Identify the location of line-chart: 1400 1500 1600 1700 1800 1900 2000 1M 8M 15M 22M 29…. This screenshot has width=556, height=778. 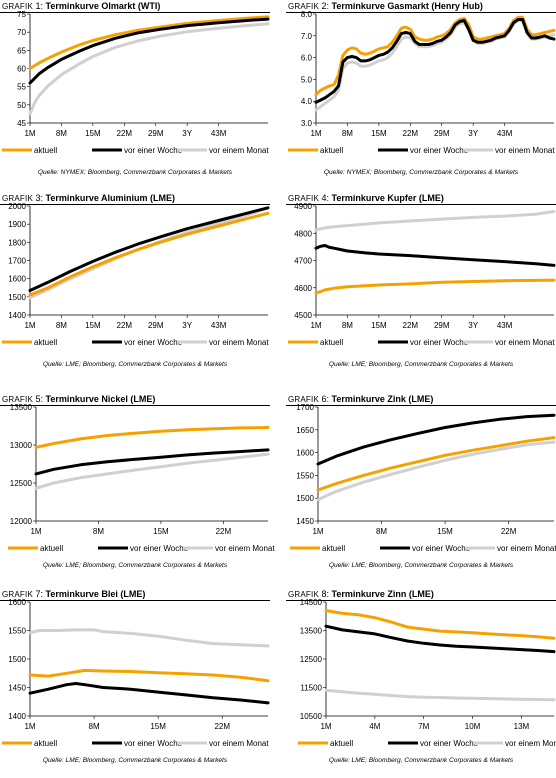
(136, 274).